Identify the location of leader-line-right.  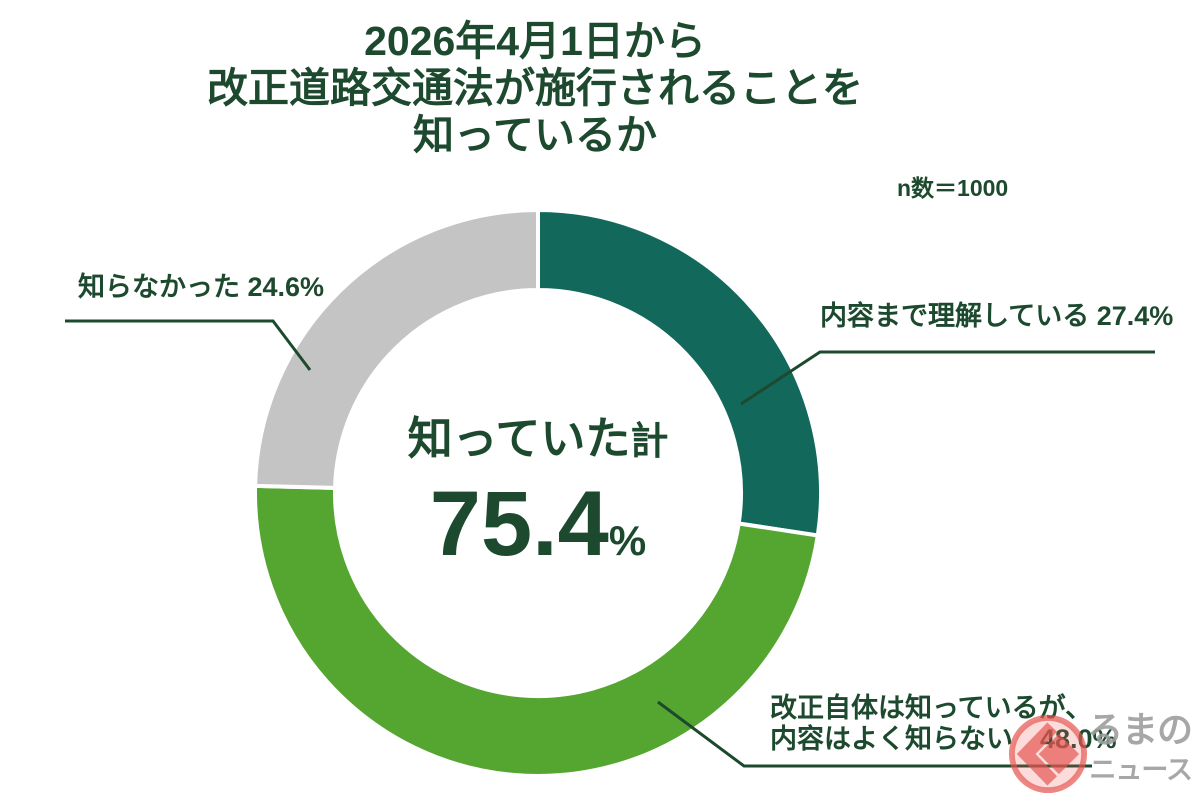
(947, 378).